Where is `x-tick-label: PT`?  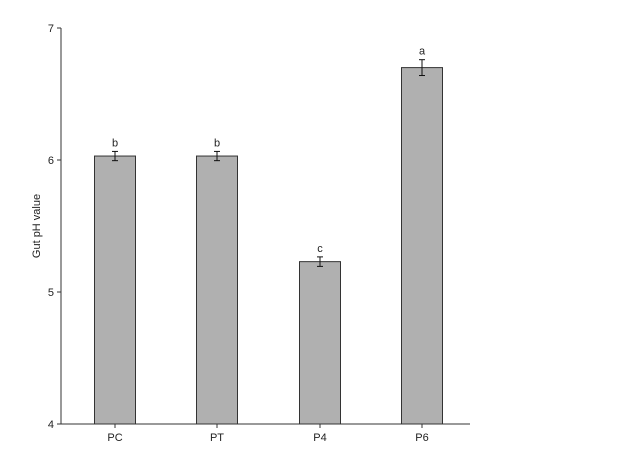 x-tick-label: PT is located at coordinates (217, 438).